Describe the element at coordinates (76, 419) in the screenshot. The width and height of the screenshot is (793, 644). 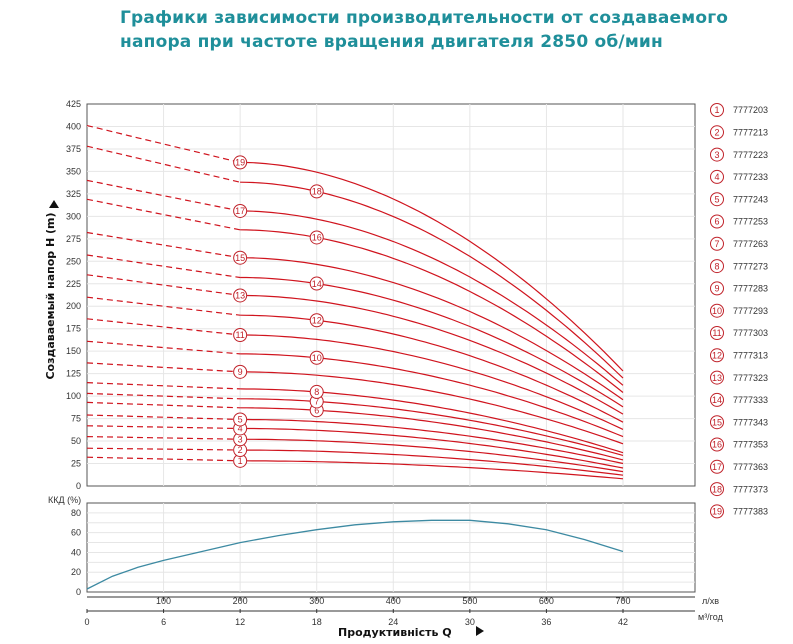
I see `head-tick-label: 75` at that location.